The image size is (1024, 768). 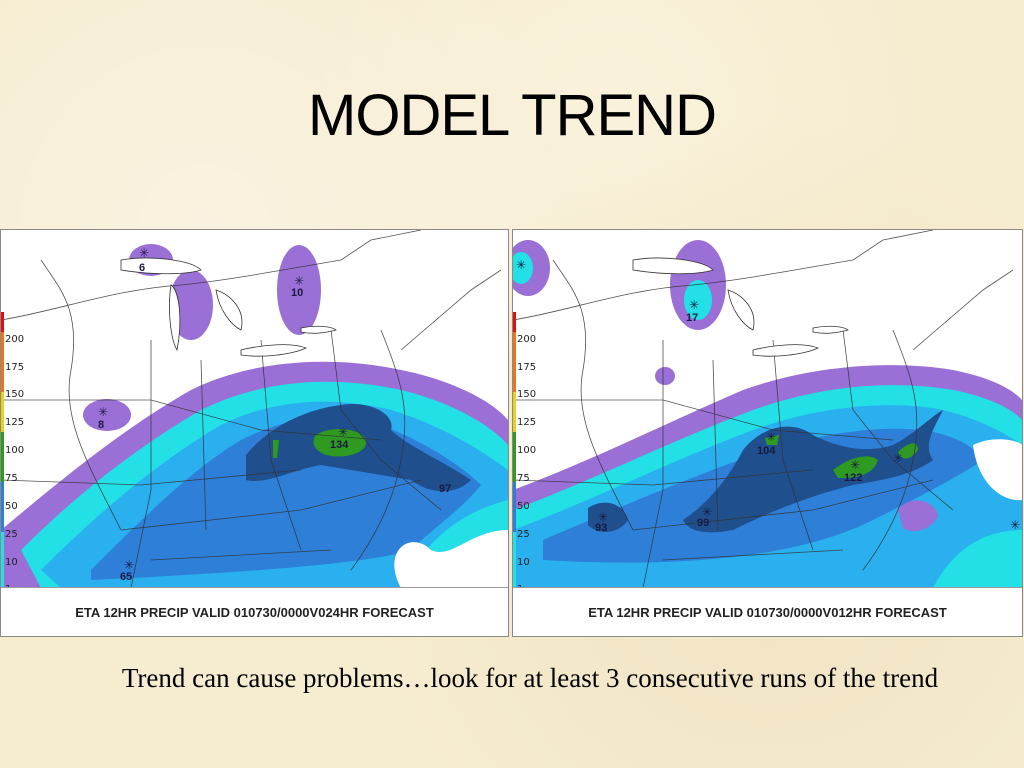 What do you see at coordinates (512, 115) in the screenshot?
I see `slide-title: MODEL TREND` at bounding box center [512, 115].